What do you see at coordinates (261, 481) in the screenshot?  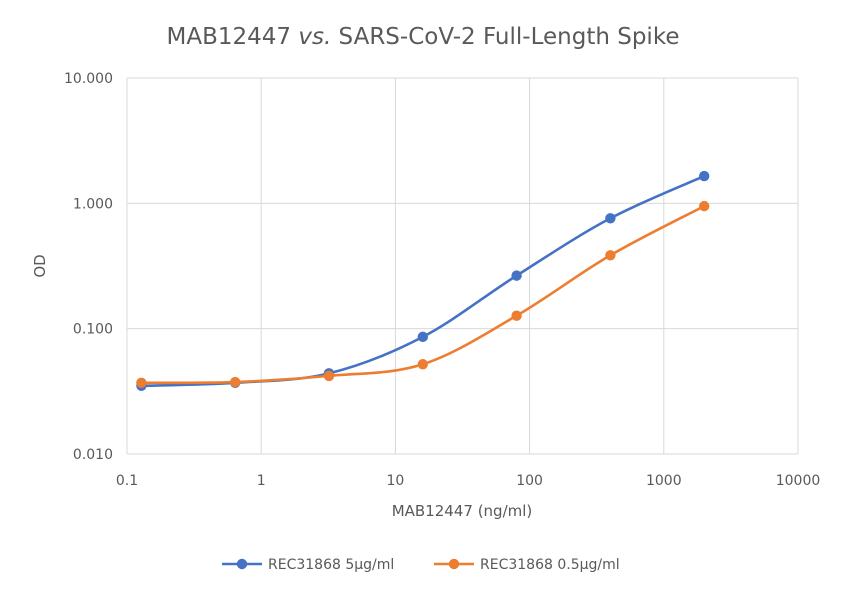 I see `x-tick-label: 1` at bounding box center [261, 481].